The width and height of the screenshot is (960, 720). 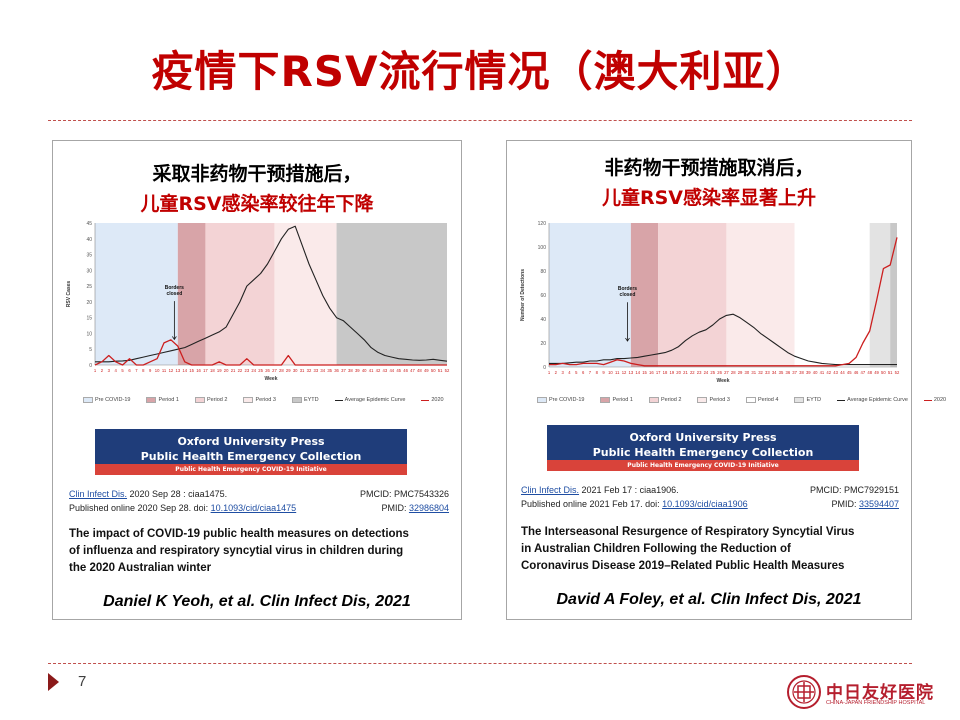 I want to click on y-tick-label: 30, so click(x=89, y=271).